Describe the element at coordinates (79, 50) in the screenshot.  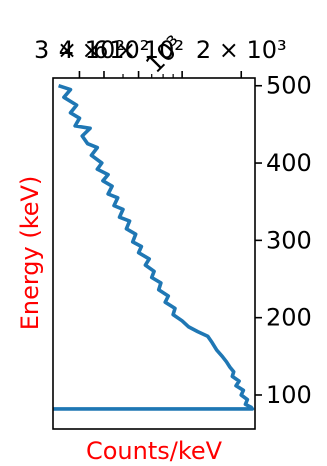
I see `x-tick-label: 3 × 10²` at that location.